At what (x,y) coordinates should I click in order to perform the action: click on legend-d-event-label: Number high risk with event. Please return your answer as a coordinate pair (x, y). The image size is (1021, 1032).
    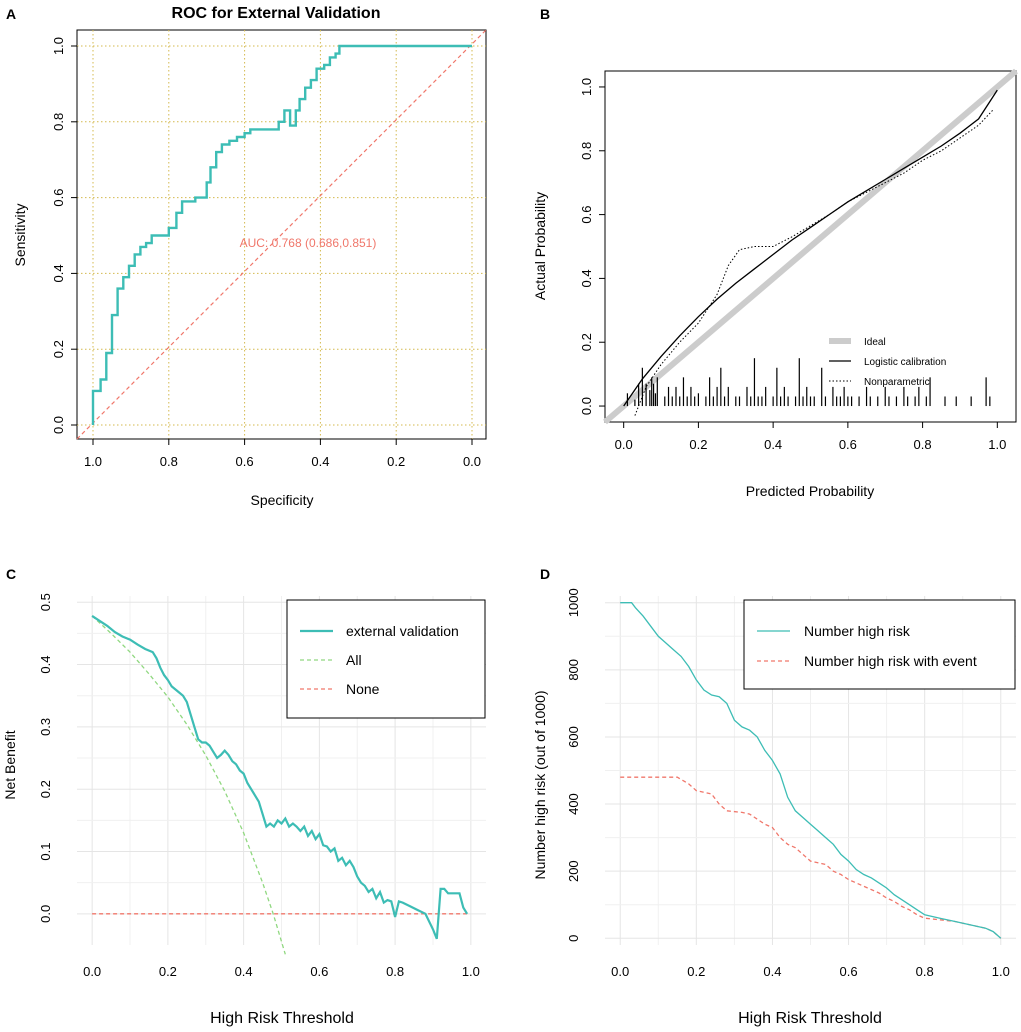
    Looking at the image, I should click on (890, 661).